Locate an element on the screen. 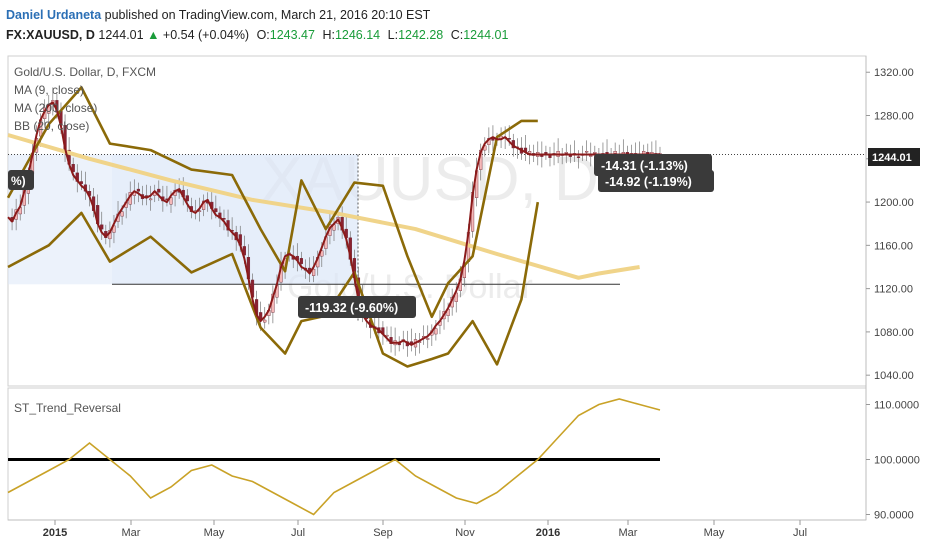 The height and width of the screenshot is (550, 932). low-value: 1242.28 is located at coordinates (421, 35).